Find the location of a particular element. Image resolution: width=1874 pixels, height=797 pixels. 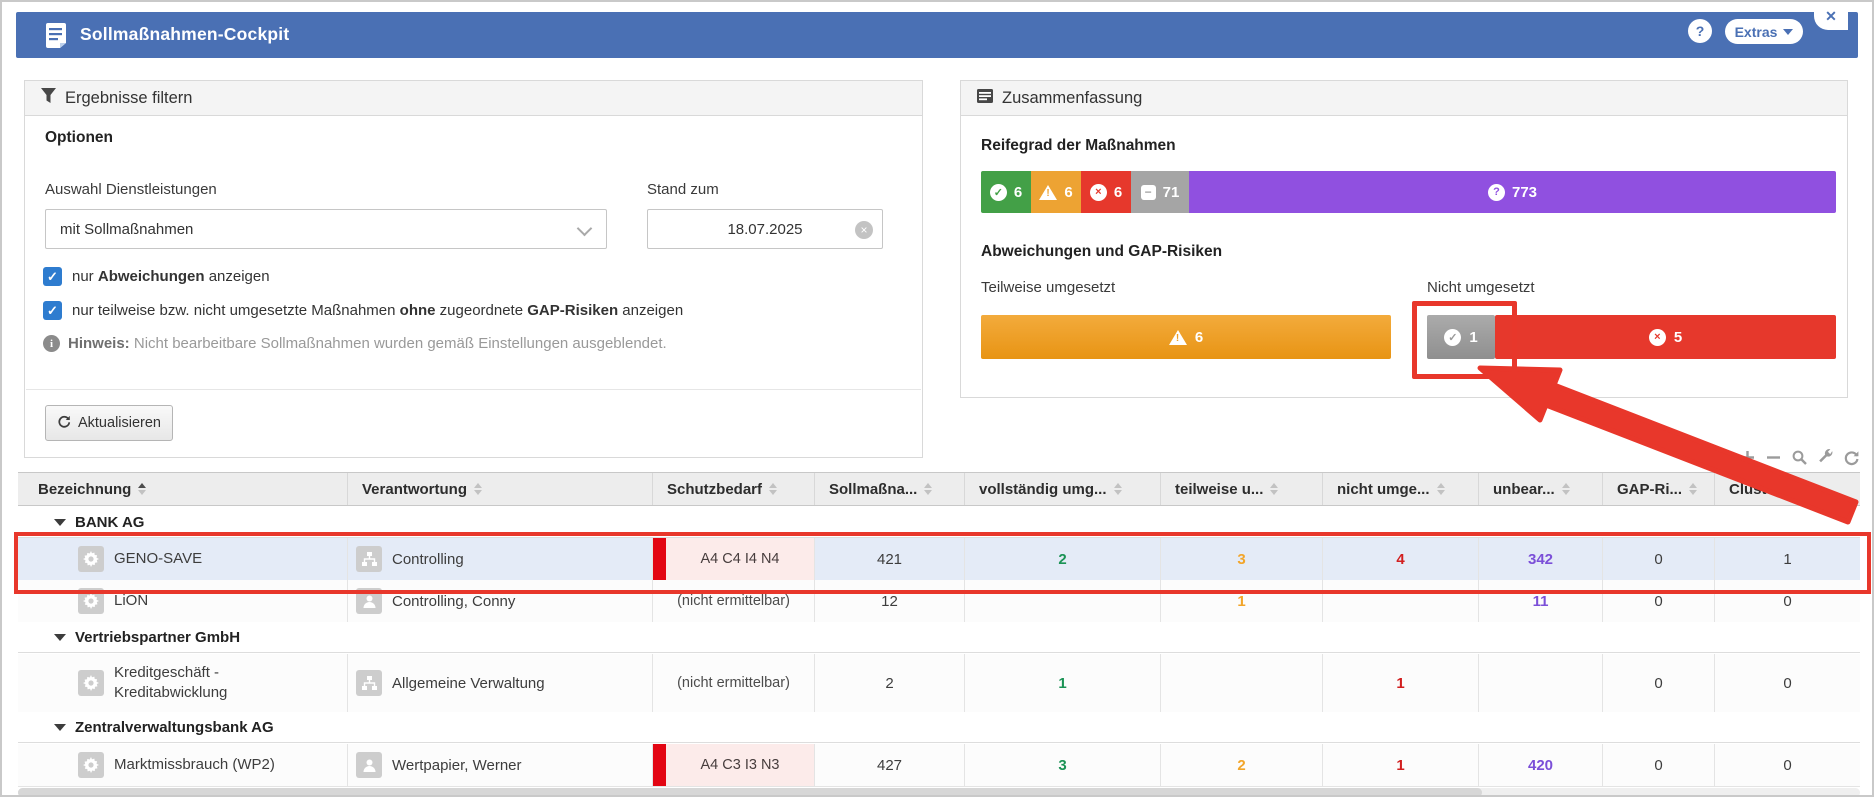

cell-sollmassnahmen: 2 is located at coordinates (889, 683).